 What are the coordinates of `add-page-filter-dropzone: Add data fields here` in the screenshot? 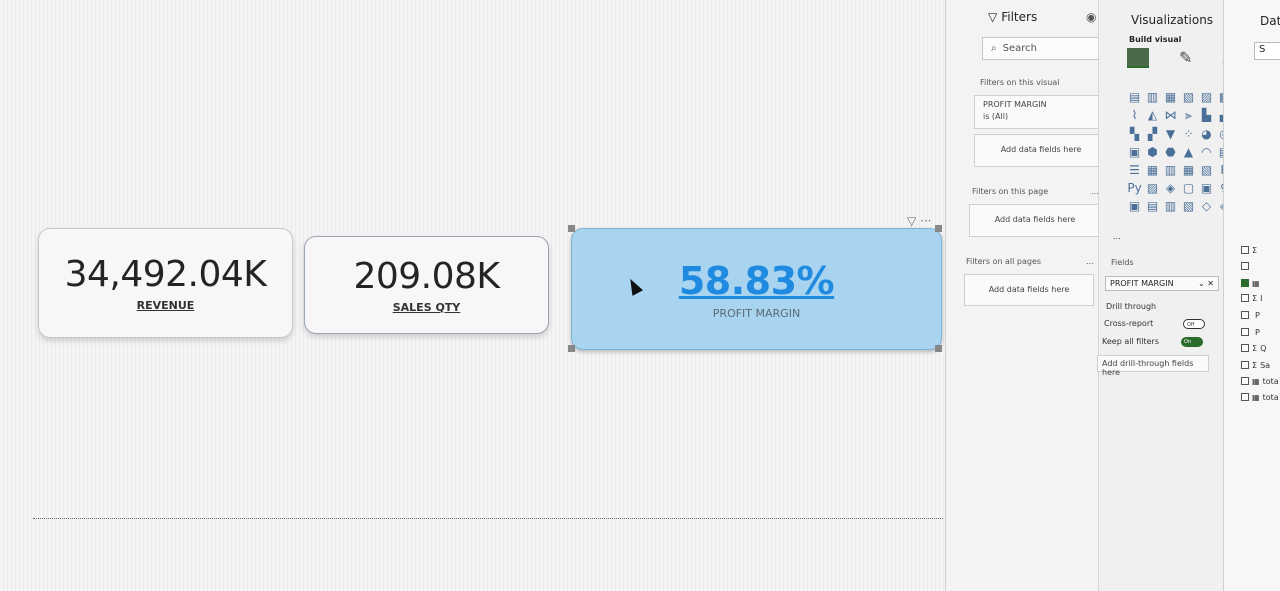 It's located at (1035, 220).